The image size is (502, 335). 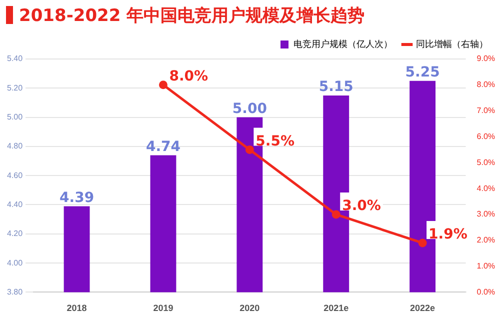 I want to click on x-tick-label: 2019, so click(x=163, y=308).